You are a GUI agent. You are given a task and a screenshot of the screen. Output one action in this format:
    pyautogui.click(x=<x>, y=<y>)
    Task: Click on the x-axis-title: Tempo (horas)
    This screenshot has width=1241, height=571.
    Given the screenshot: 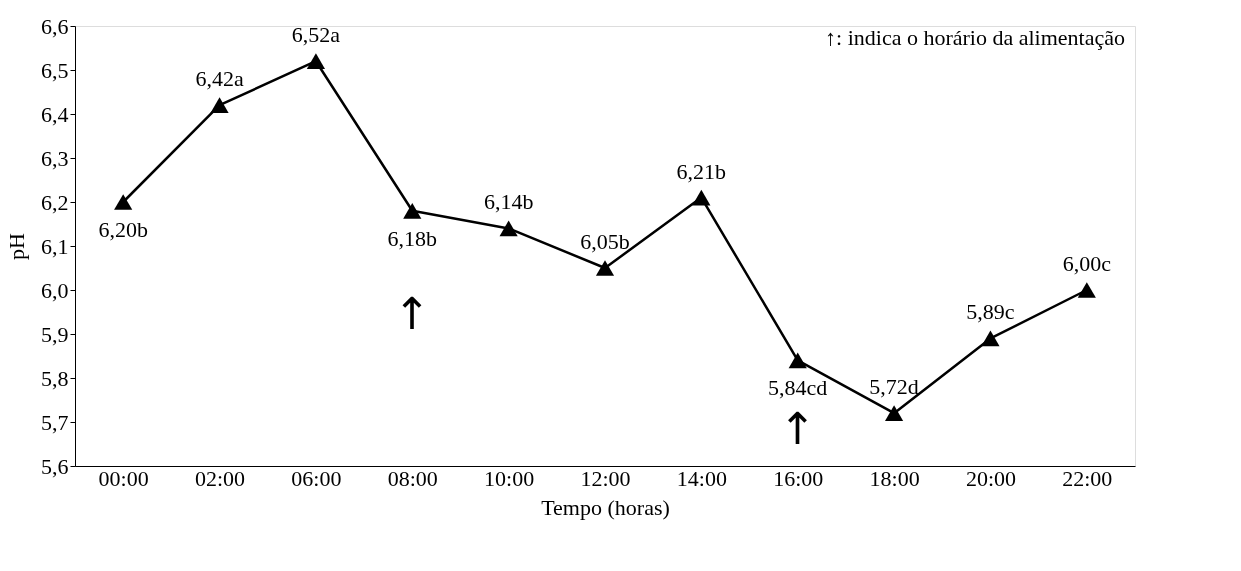 What is the action you would take?
    pyautogui.click(x=605, y=507)
    